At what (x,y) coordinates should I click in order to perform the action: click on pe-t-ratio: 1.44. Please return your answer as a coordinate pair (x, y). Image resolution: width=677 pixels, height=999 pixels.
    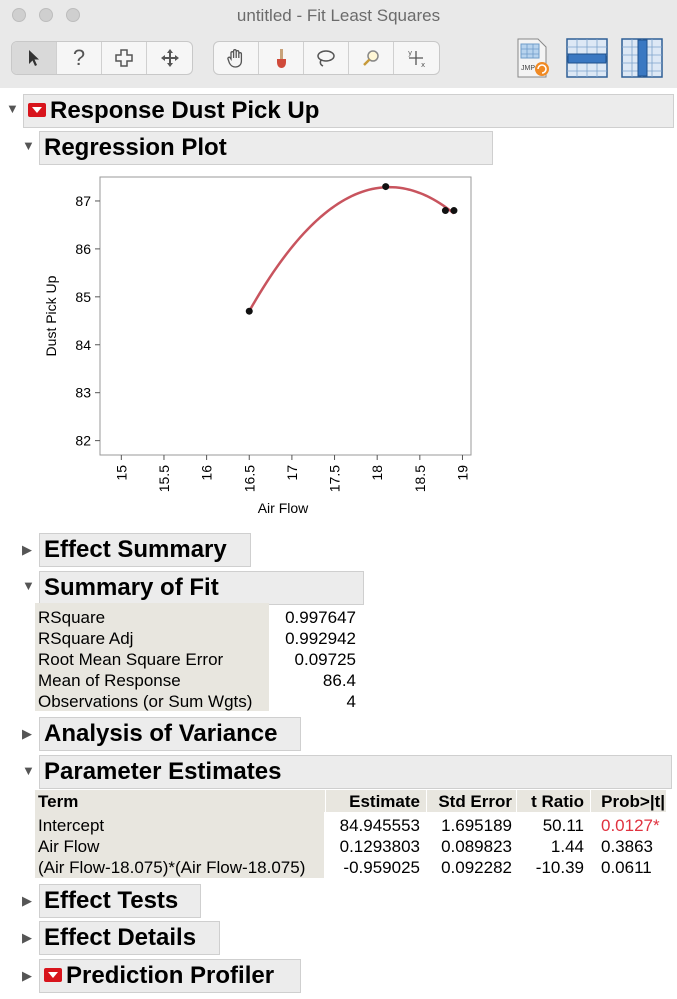
    Looking at the image, I should click on (567, 846).